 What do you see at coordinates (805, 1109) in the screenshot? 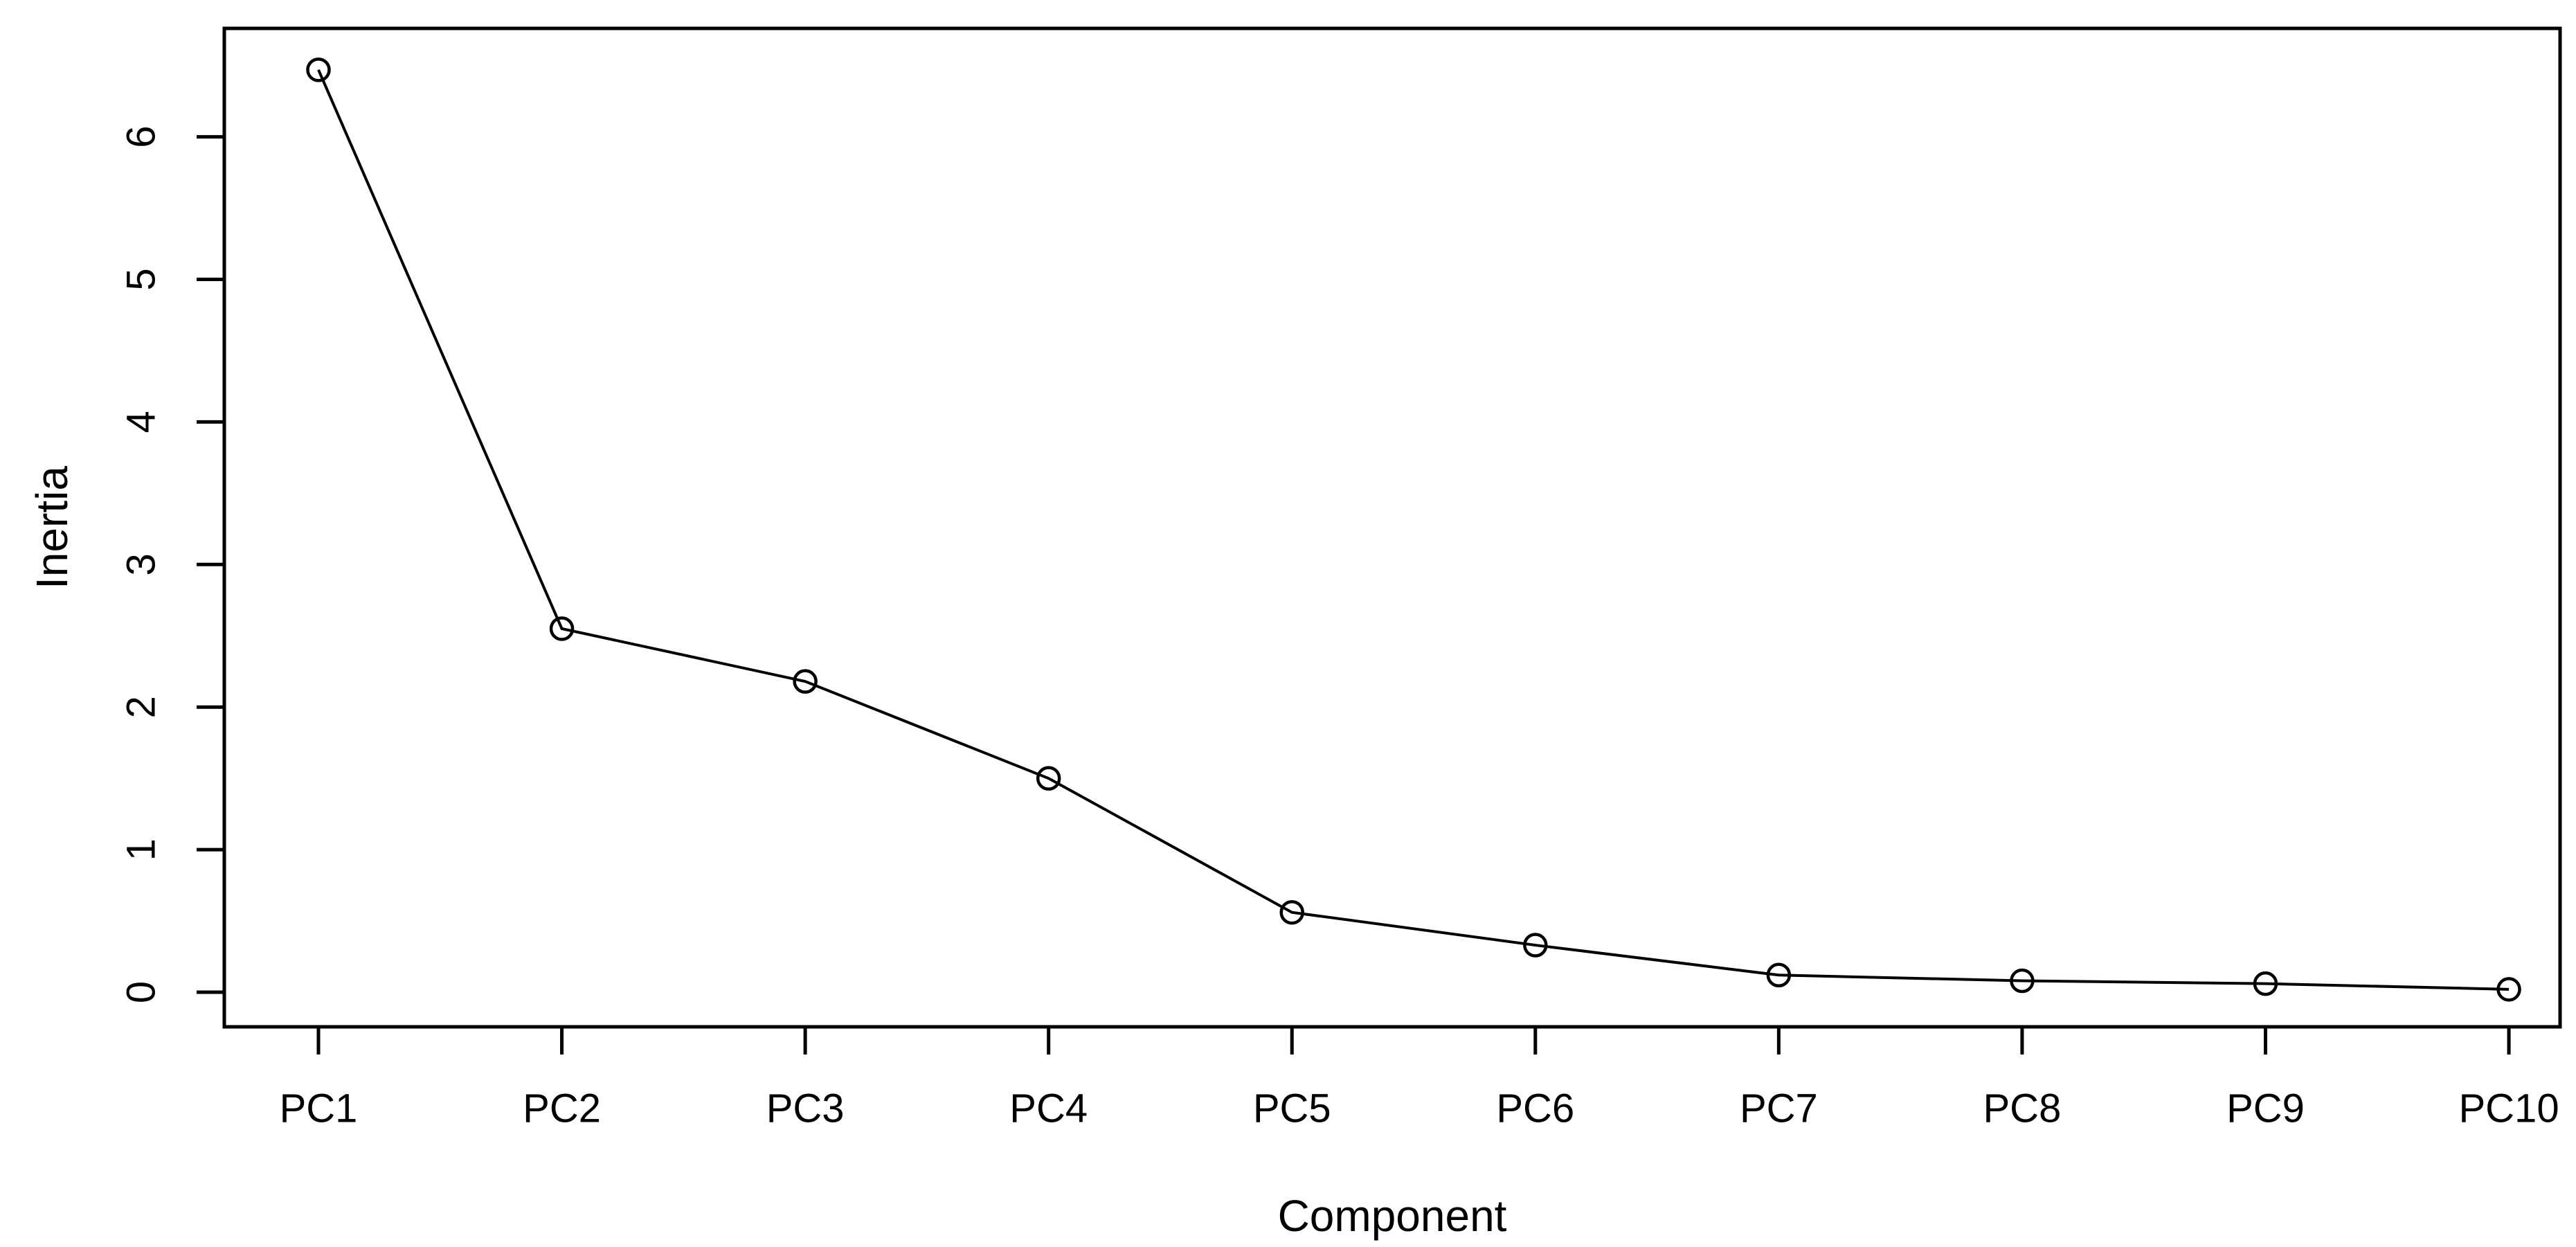
I see `x-tick-label: PC3` at bounding box center [805, 1109].